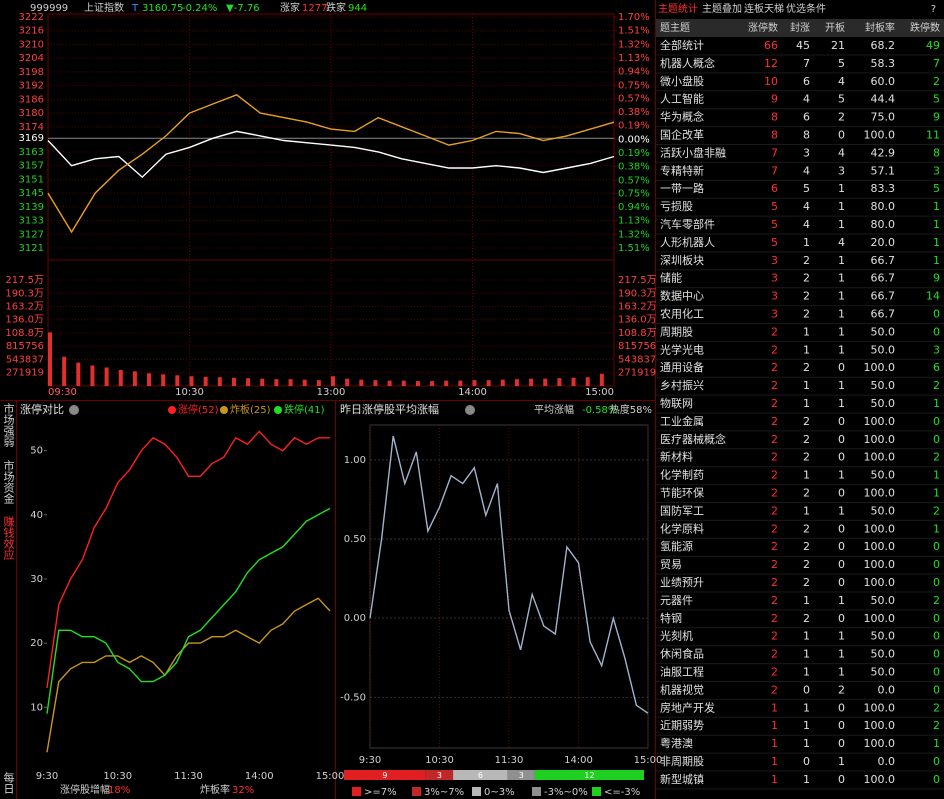 The width and height of the screenshot is (944, 799). I want to click on table-cell: 近期弱势, so click(682, 725).